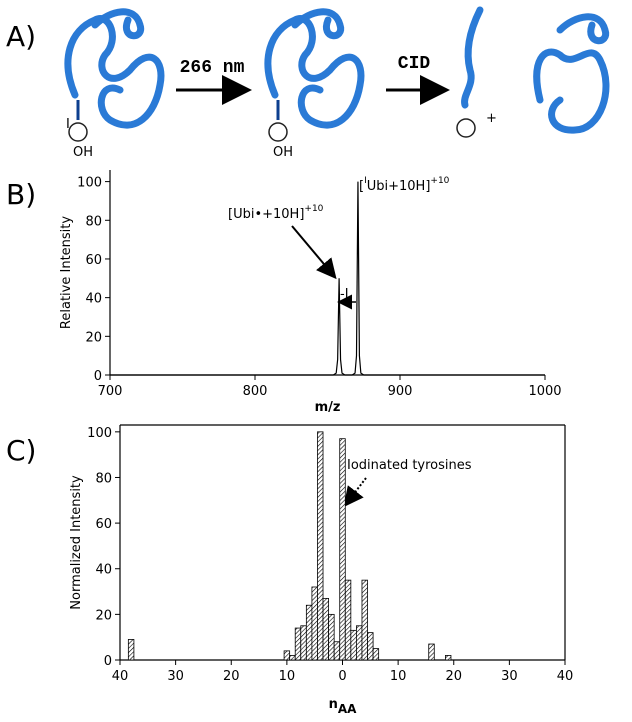  I want to click on x-tick-label: 0, so click(342, 676).